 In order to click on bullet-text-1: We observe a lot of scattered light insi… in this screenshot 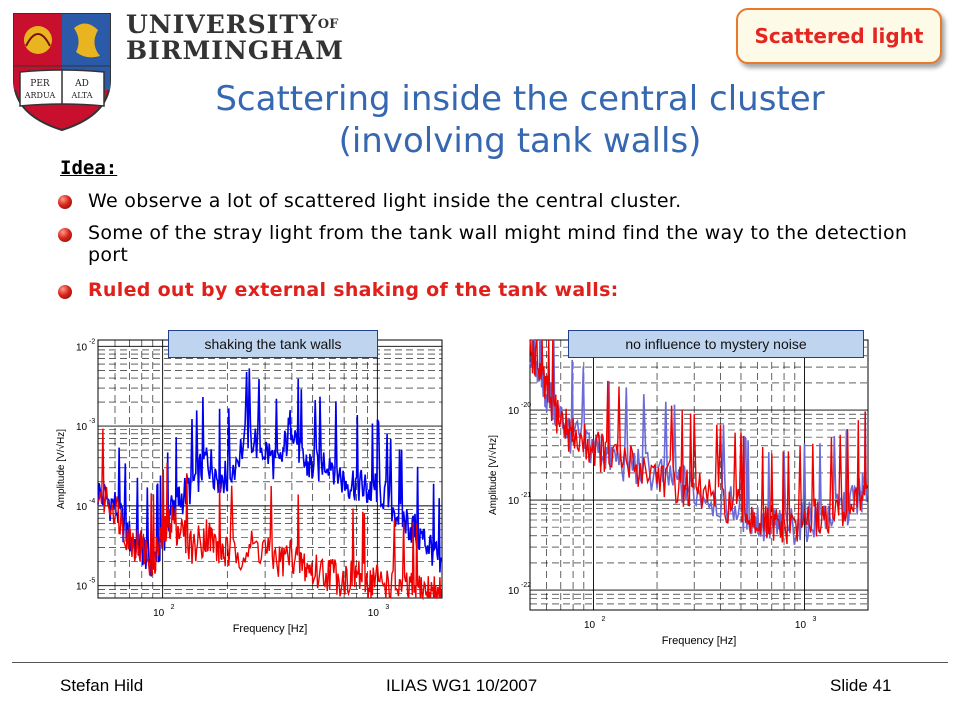, I will do `click(385, 201)`.